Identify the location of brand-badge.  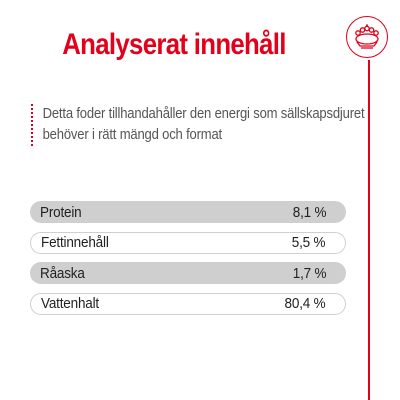
(367, 37).